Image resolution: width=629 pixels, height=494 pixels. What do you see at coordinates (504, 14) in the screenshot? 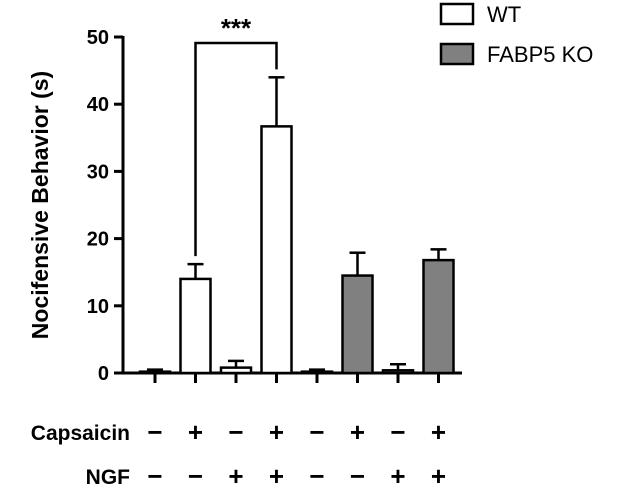
I see `legend-label: WT` at bounding box center [504, 14].